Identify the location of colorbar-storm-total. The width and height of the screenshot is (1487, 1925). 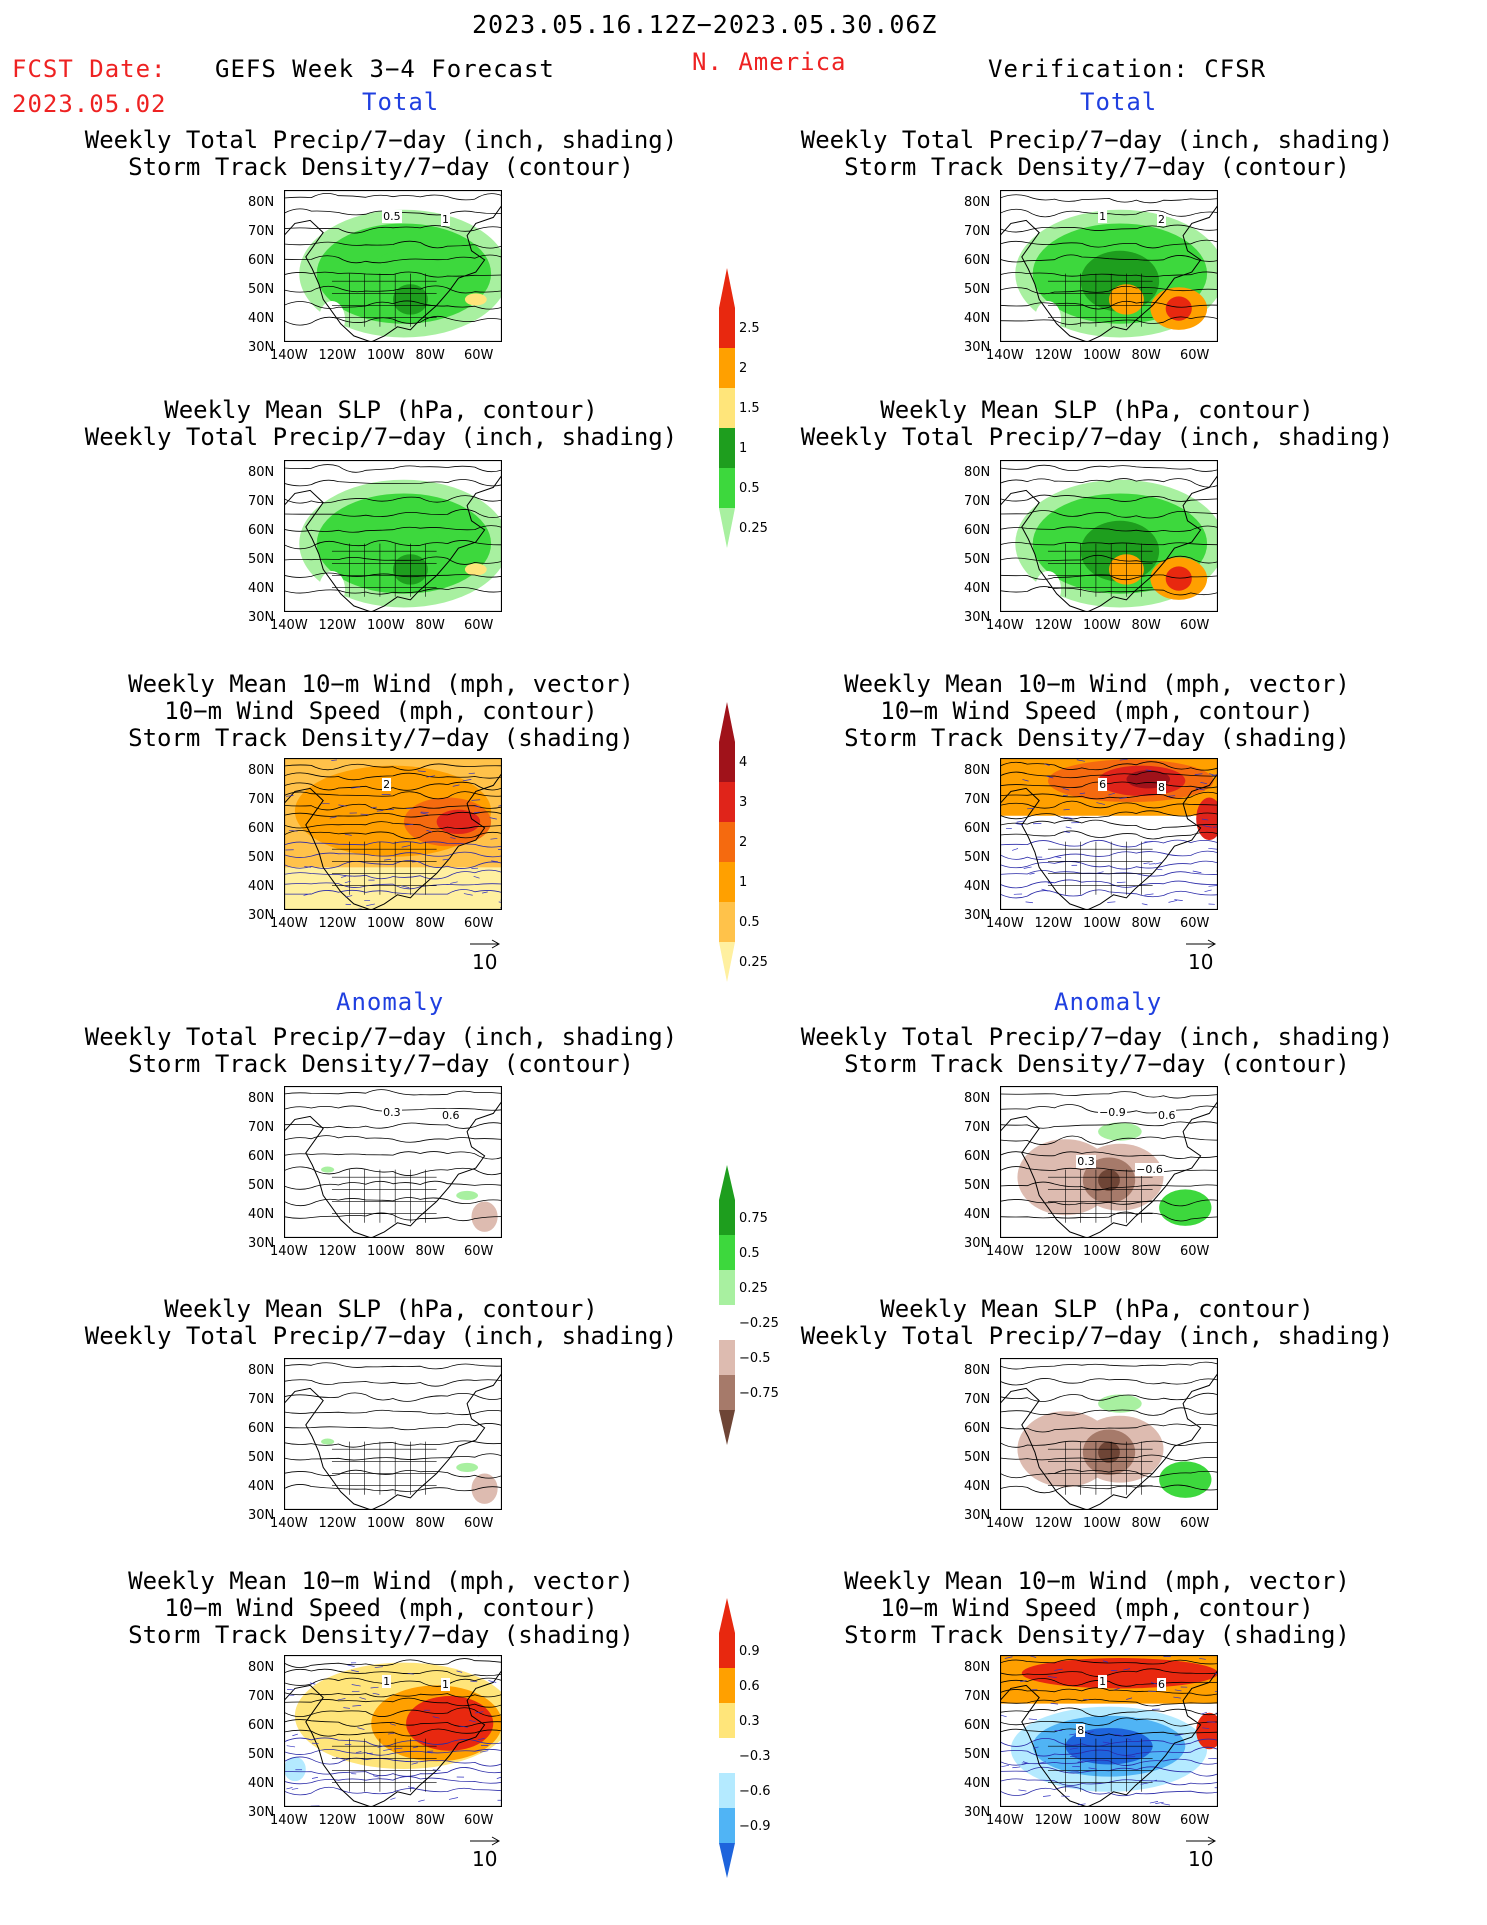
(727, 842).